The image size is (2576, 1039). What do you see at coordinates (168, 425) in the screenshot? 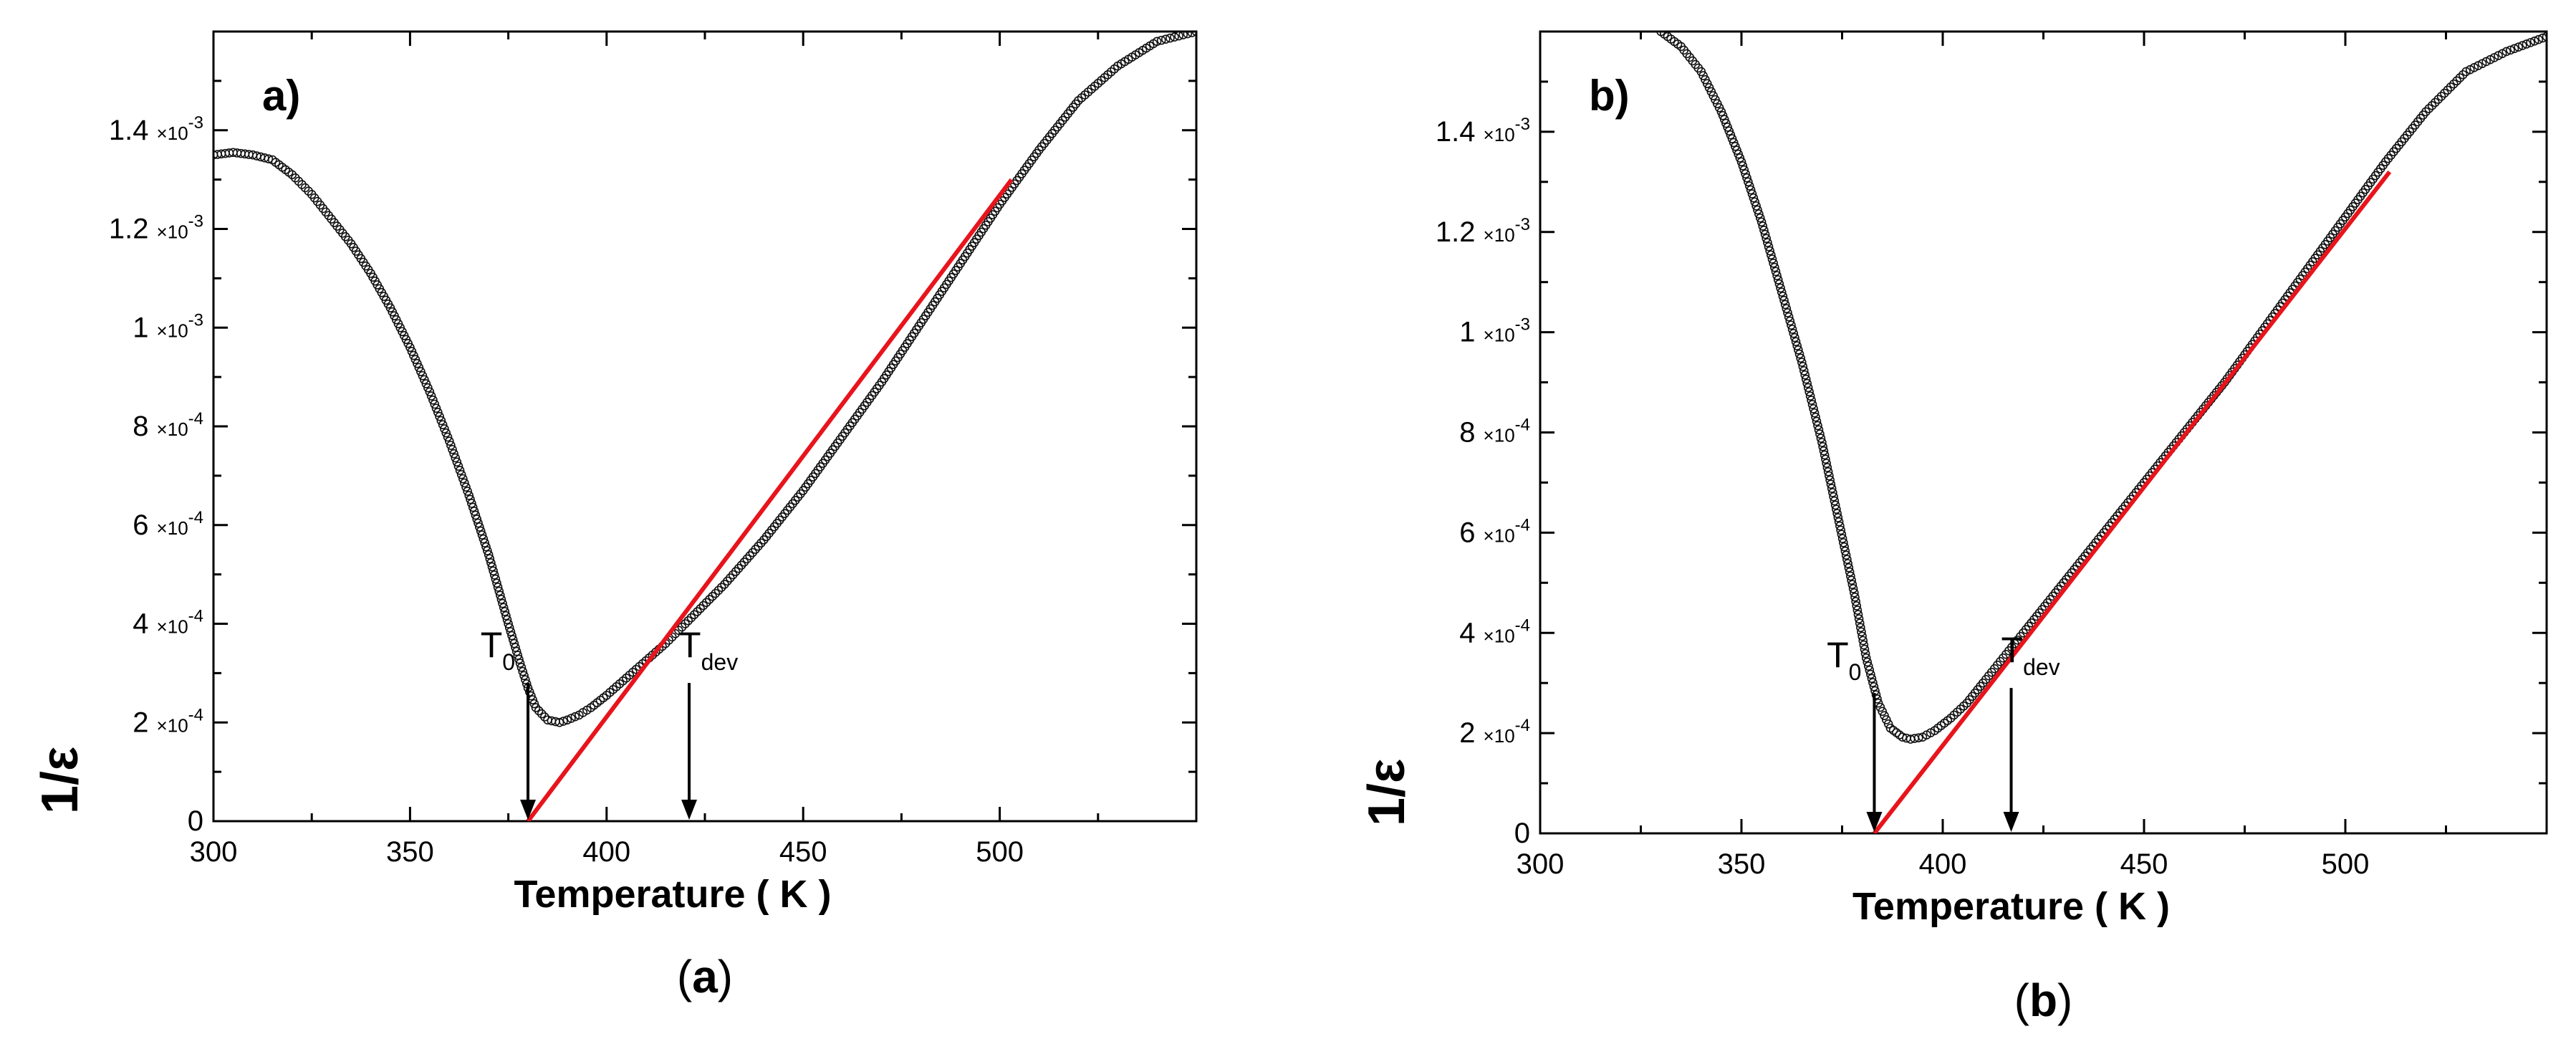
I see `y-tick-label: 8 ×10⁻⁴` at bounding box center [168, 425].